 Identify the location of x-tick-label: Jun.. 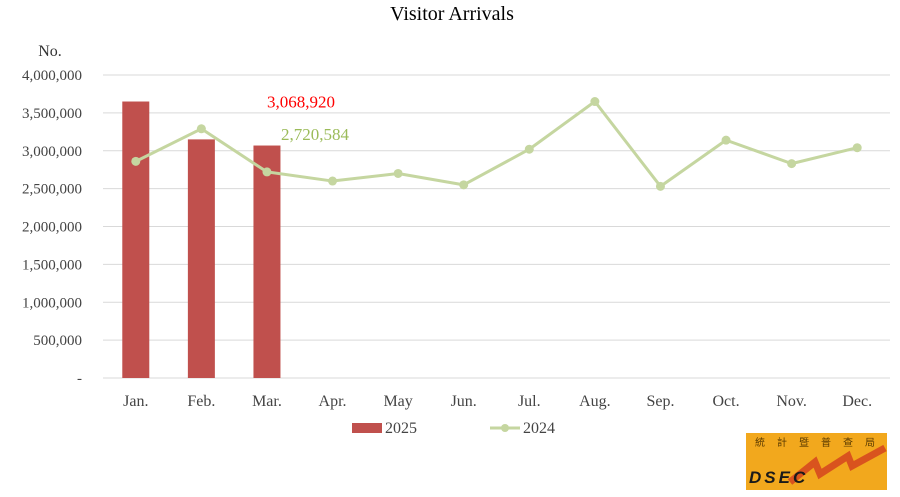
(464, 401).